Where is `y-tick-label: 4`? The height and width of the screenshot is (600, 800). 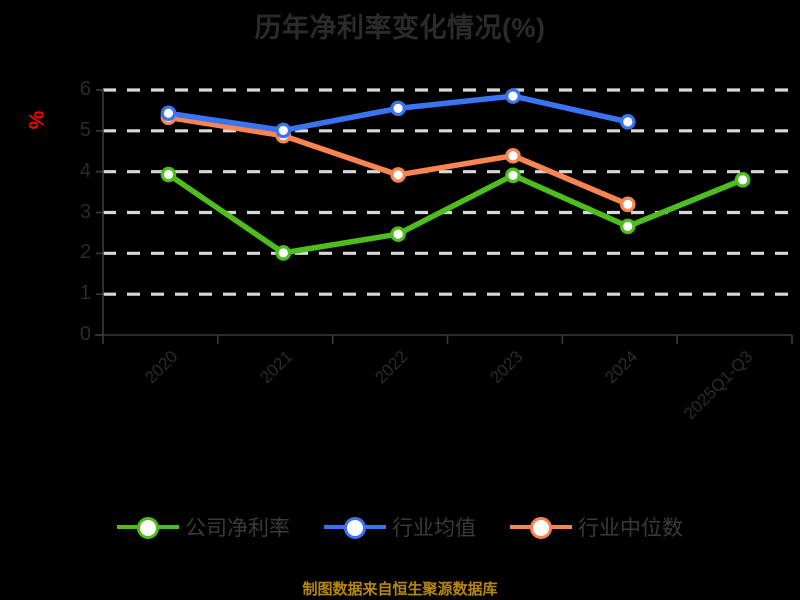
y-tick-label: 4 is located at coordinates (85, 170).